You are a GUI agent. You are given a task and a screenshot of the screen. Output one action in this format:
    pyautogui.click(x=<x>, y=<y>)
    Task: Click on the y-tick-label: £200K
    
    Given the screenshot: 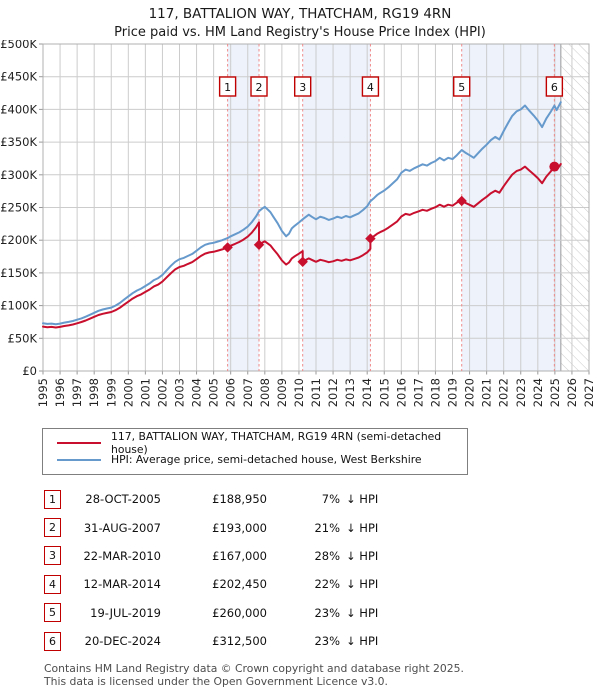 What is the action you would take?
    pyautogui.click(x=18, y=240)
    